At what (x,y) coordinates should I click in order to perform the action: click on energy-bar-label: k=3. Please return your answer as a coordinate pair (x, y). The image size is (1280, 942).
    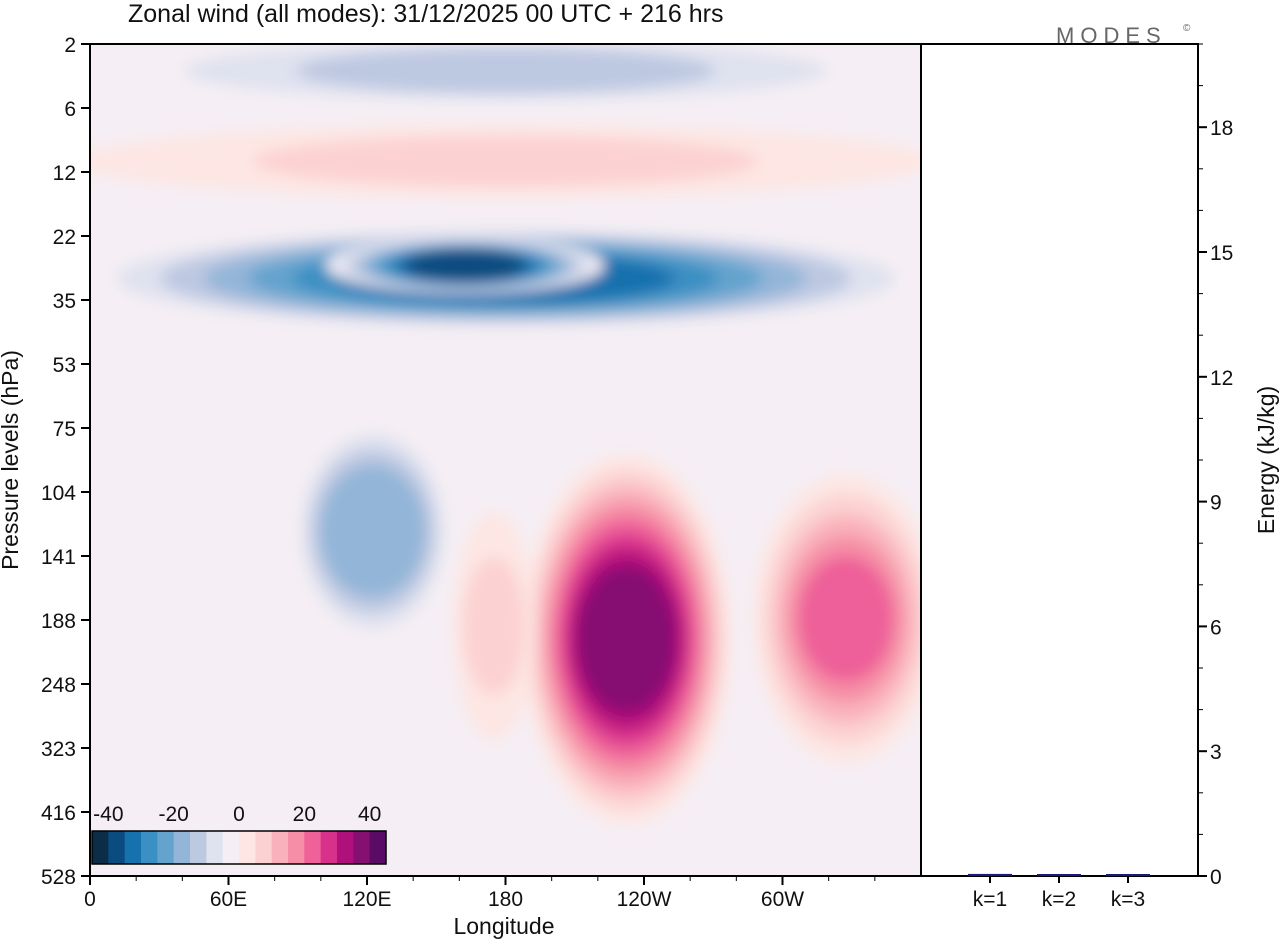
    Looking at the image, I should click on (1128, 899).